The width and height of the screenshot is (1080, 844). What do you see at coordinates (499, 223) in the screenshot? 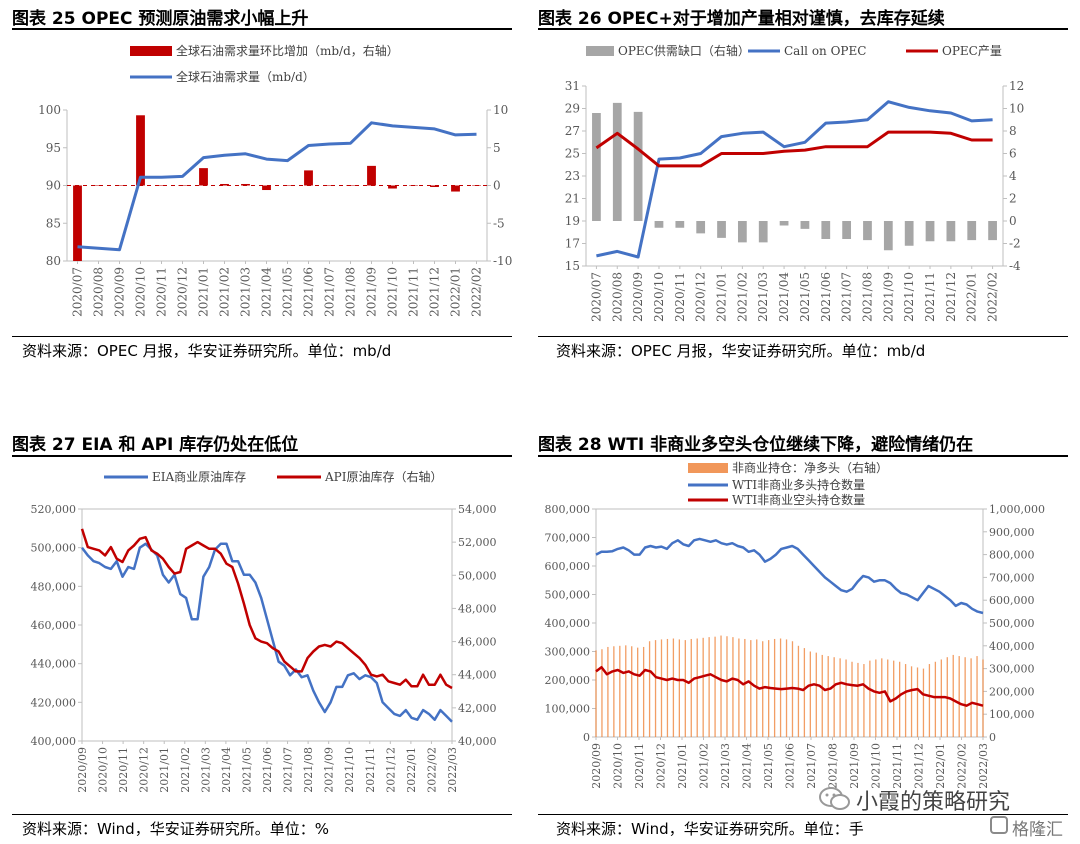
I see `right-axis-tick-label: -5` at bounding box center [499, 223].